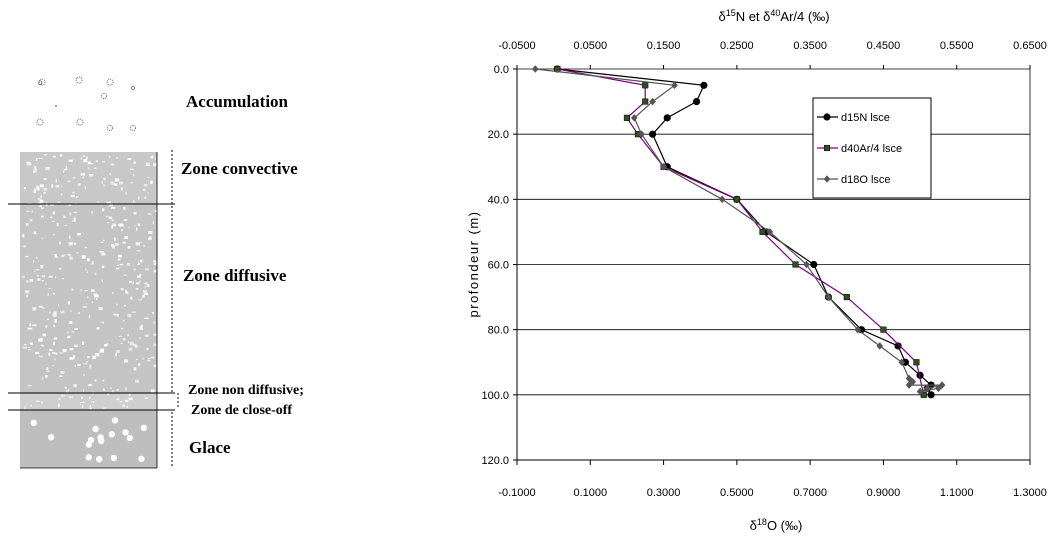 The height and width of the screenshot is (536, 1056). I want to click on y-tick-label: 40.0, so click(498, 200).